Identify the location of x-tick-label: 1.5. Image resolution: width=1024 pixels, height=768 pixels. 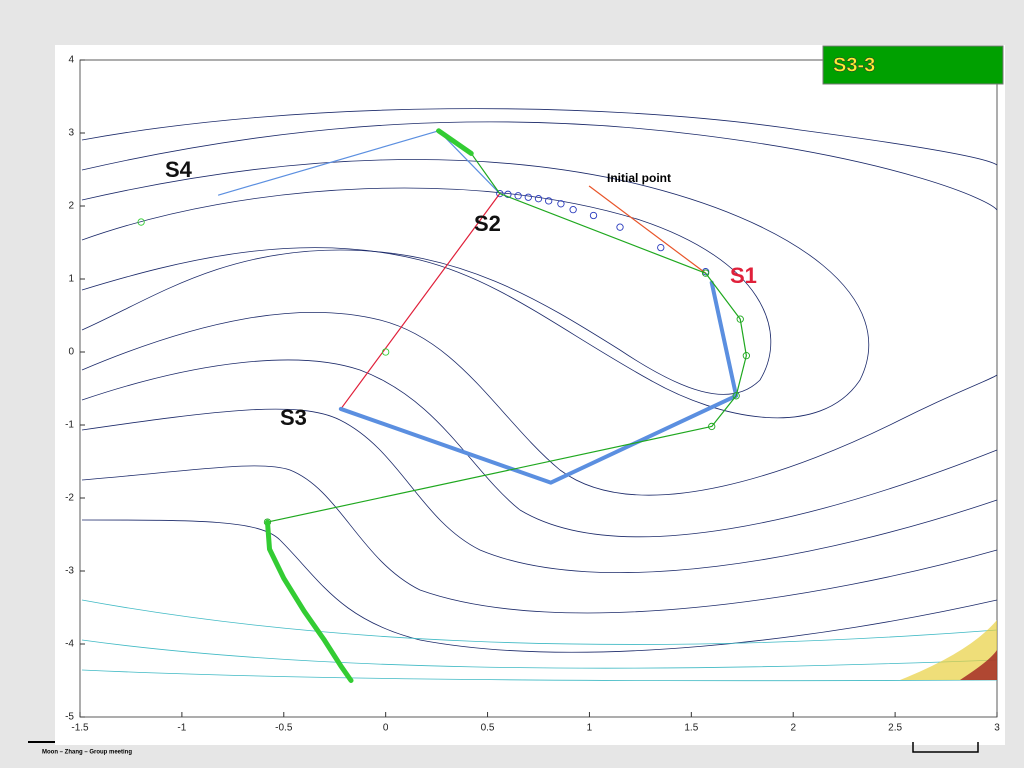
(691, 728).